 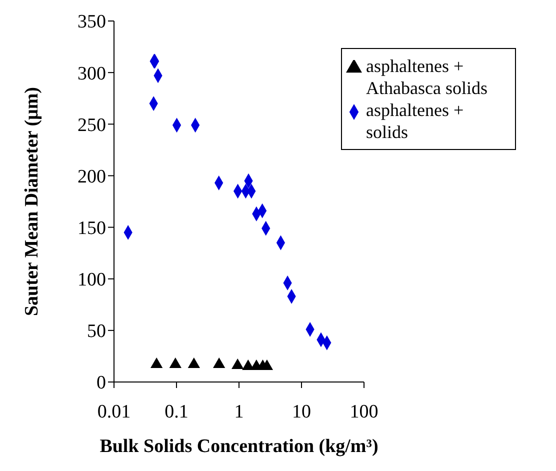 I want to click on x-tick-label: 100, so click(x=364, y=411).